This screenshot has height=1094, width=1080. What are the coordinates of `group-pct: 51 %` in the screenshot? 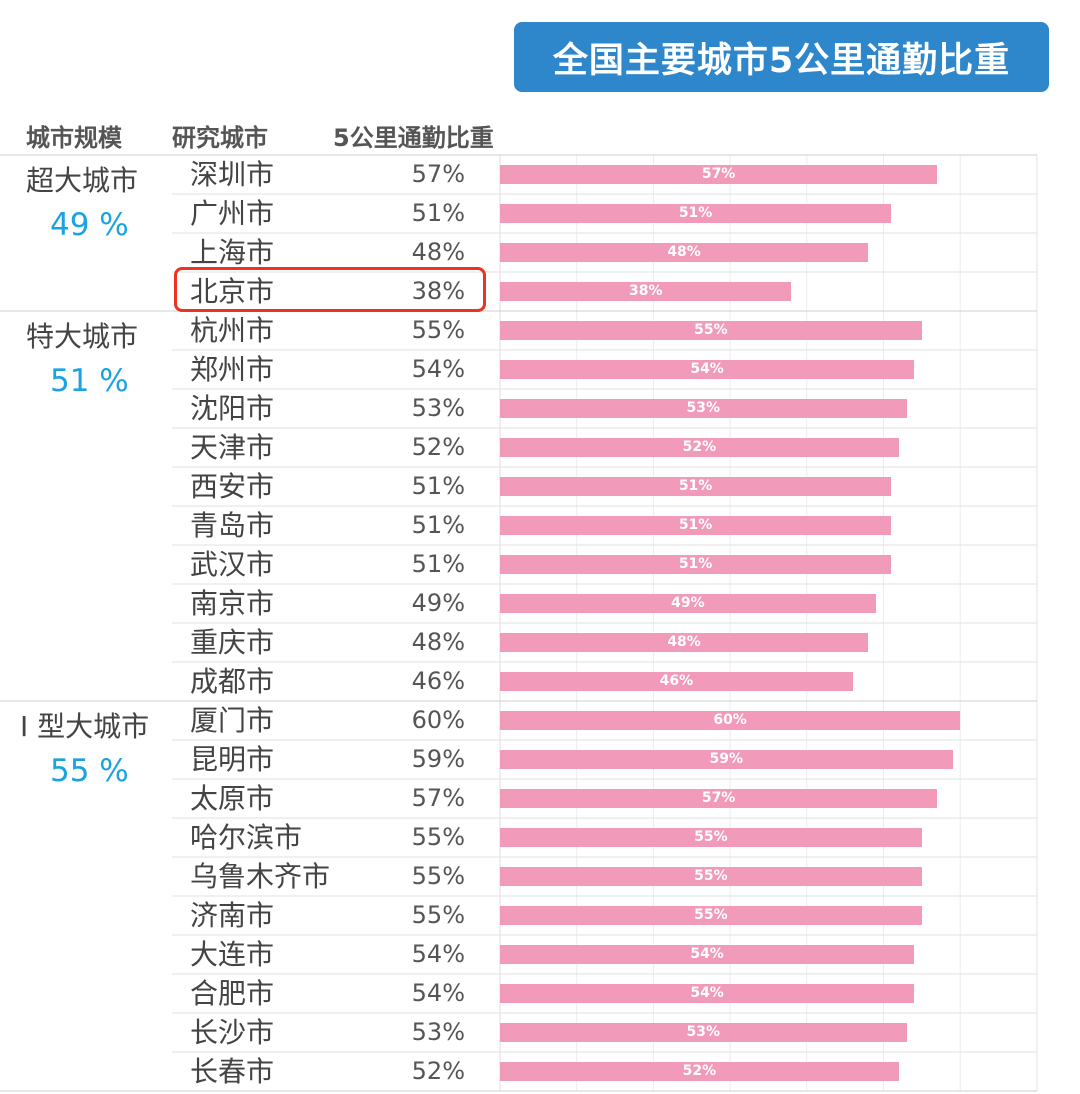 It's located at (89, 381).